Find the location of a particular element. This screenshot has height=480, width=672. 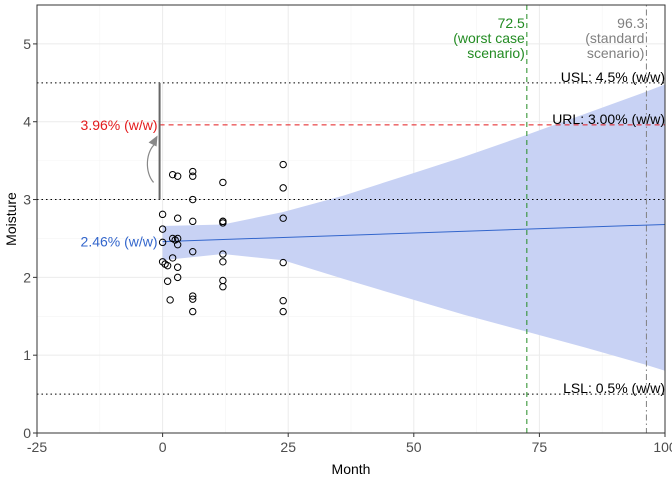

y-tick-label: 3 is located at coordinates (27, 200).